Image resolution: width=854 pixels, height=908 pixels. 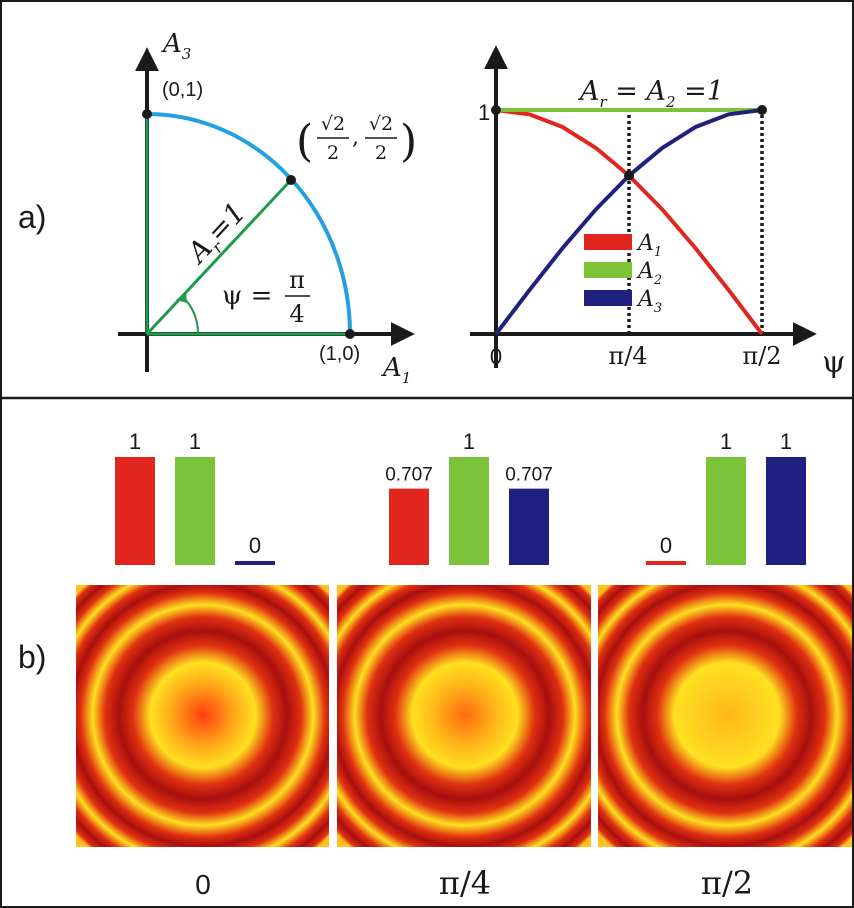 I want to click on mid-x-num: √2, so click(x=333, y=124).